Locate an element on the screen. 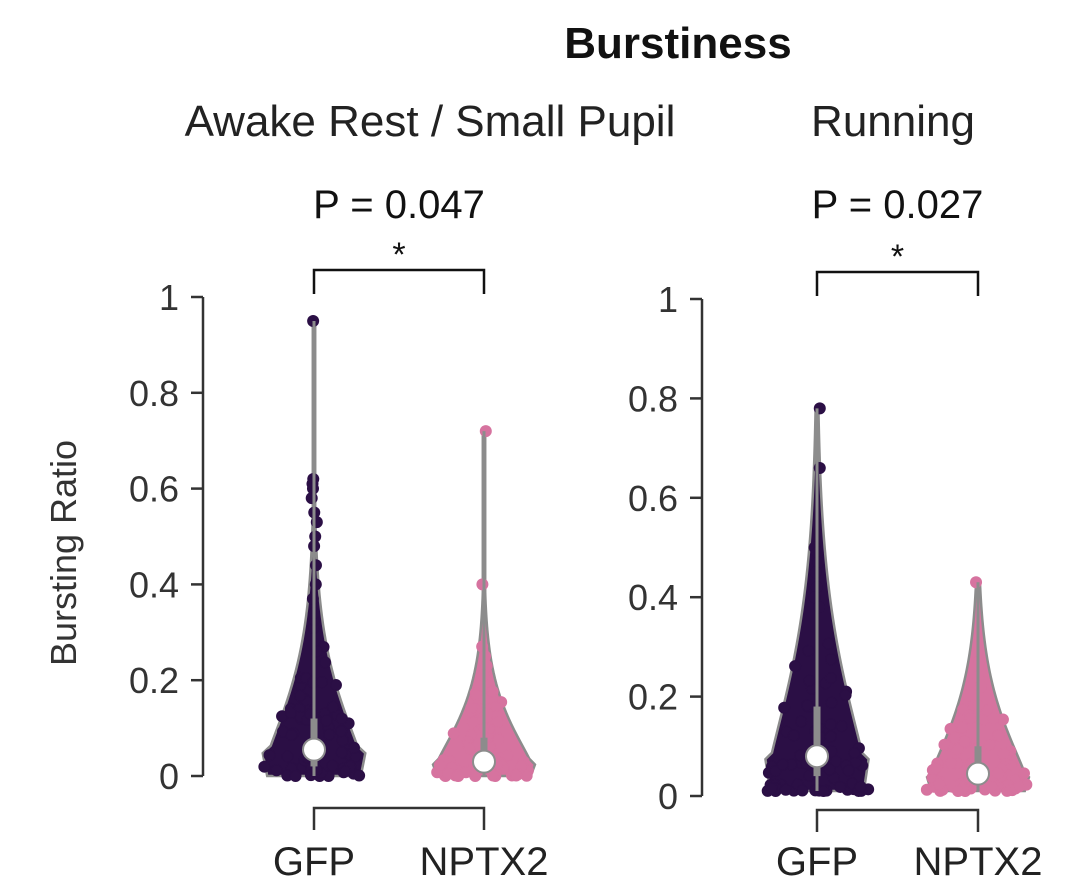  y-tick-label: 1 is located at coordinates (169, 297).